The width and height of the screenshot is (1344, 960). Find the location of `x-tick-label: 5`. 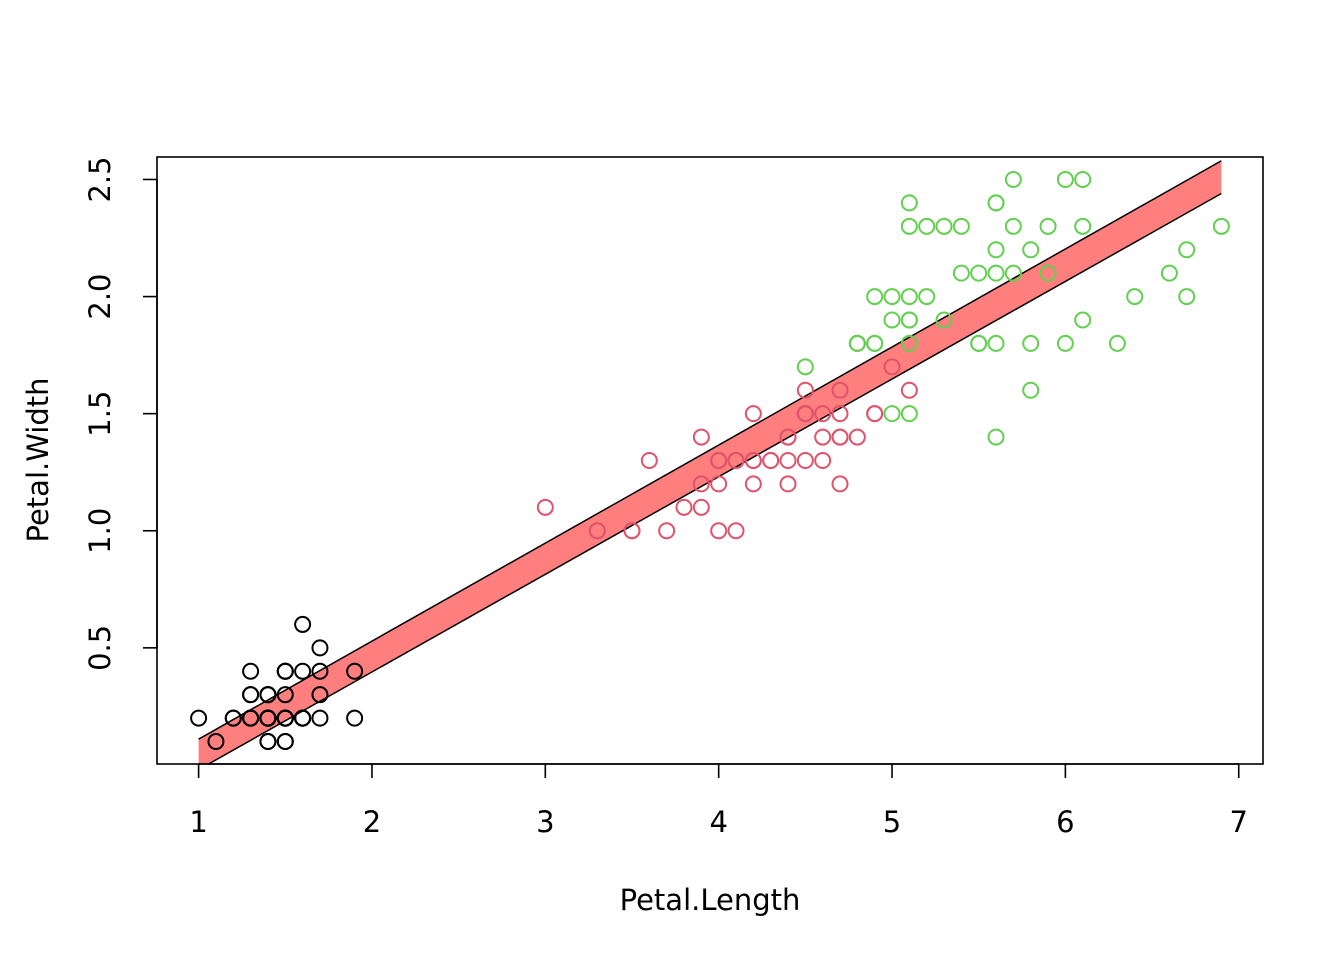

x-tick-label: 5 is located at coordinates (892, 822).